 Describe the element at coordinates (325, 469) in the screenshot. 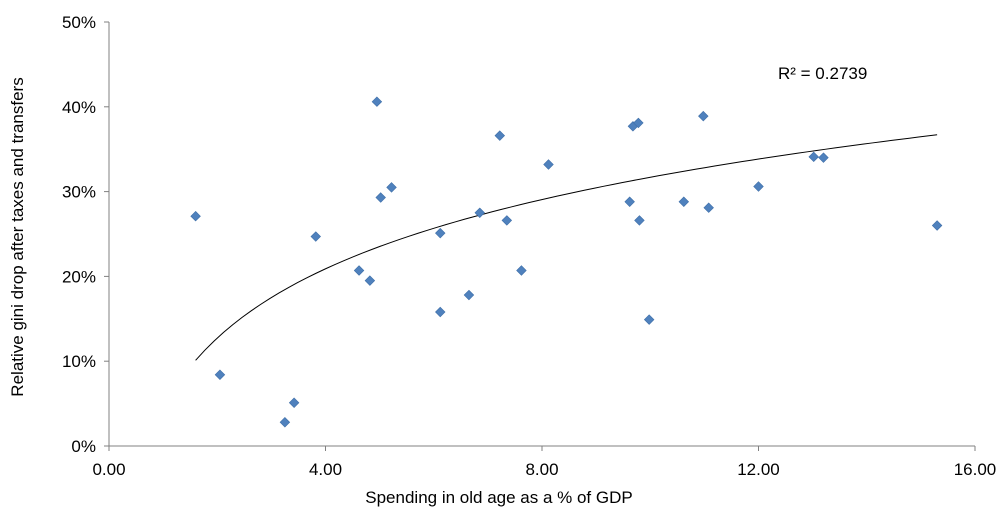

I see `x-tick-label: 4.00` at that location.